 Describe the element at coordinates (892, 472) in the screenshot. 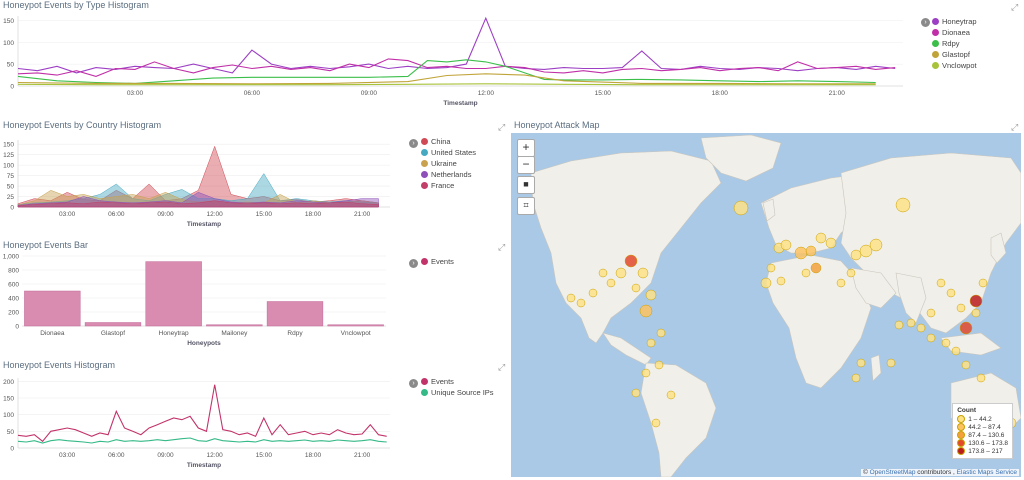

I see `osm-link: OpenStreetMap` at that location.